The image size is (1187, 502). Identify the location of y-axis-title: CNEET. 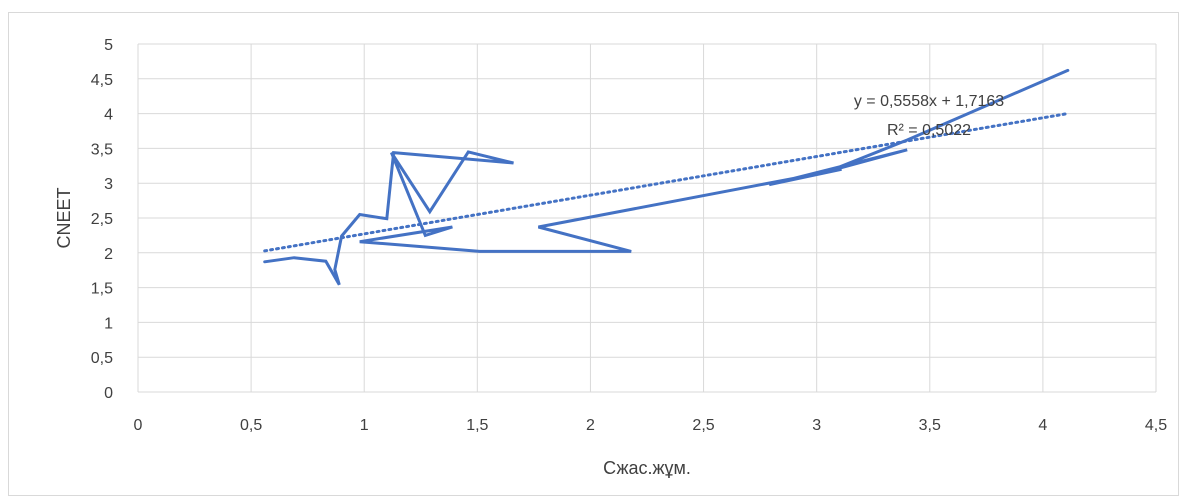
(64, 217).